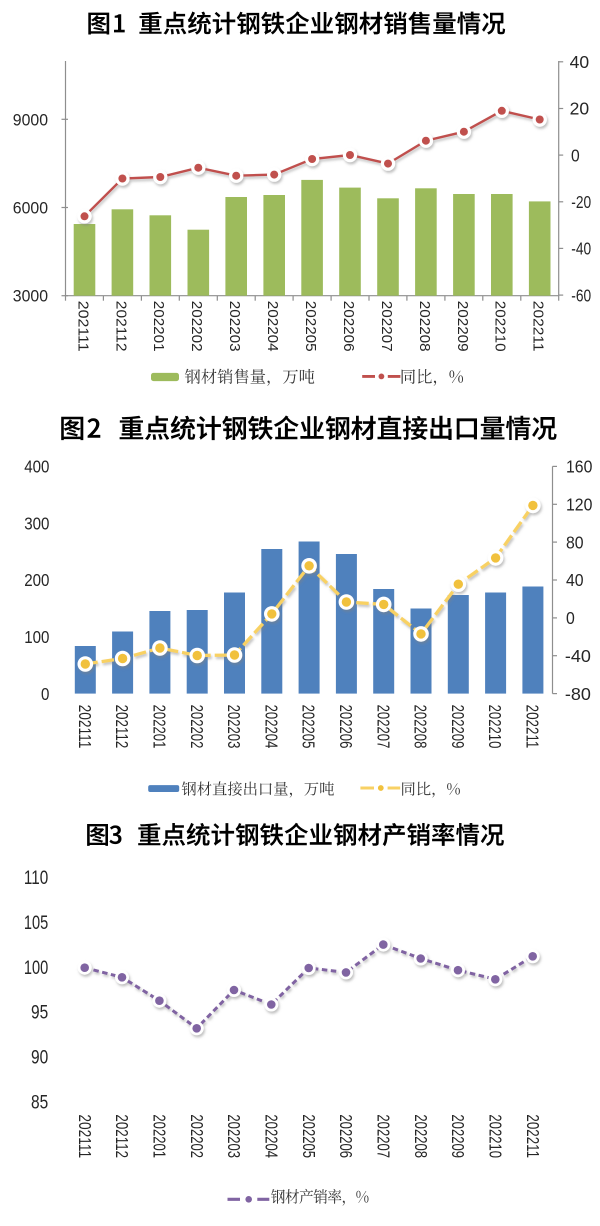 This screenshot has height=1226, width=600. I want to click on svg-text: 90, so click(39, 1058).